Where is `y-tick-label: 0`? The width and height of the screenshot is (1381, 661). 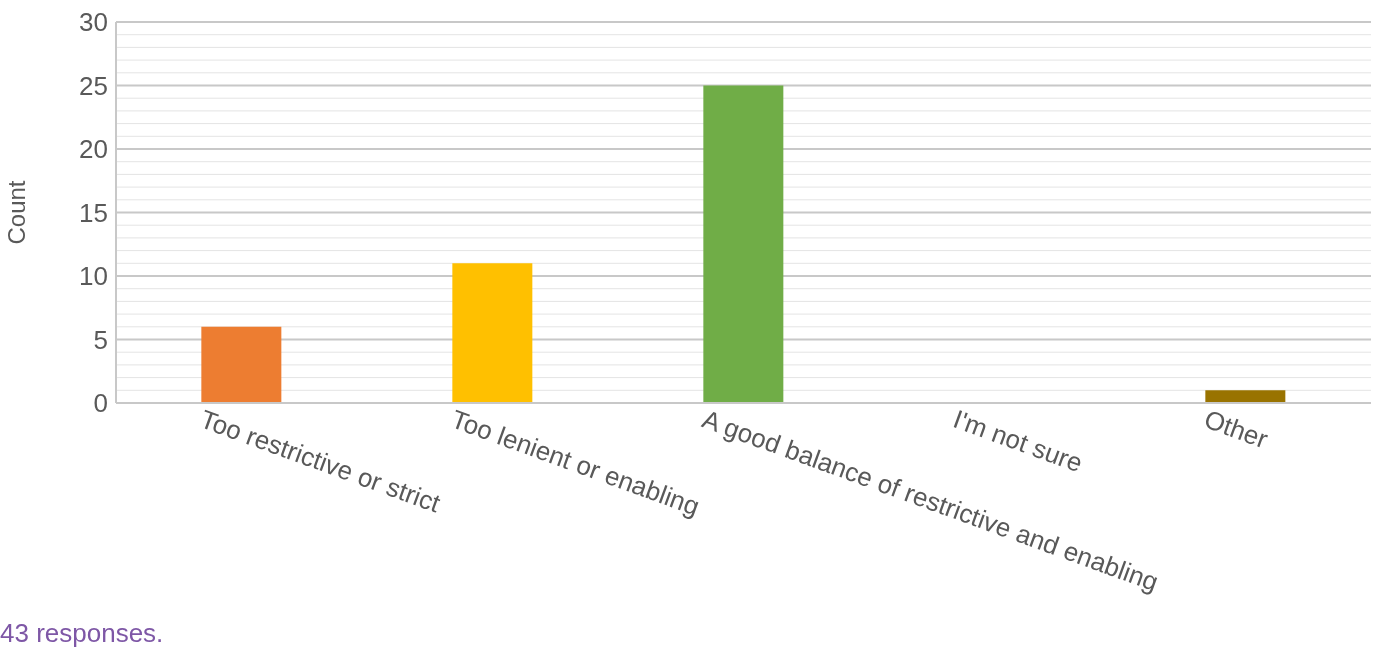
y-tick-label: 0 is located at coordinates (100, 403).